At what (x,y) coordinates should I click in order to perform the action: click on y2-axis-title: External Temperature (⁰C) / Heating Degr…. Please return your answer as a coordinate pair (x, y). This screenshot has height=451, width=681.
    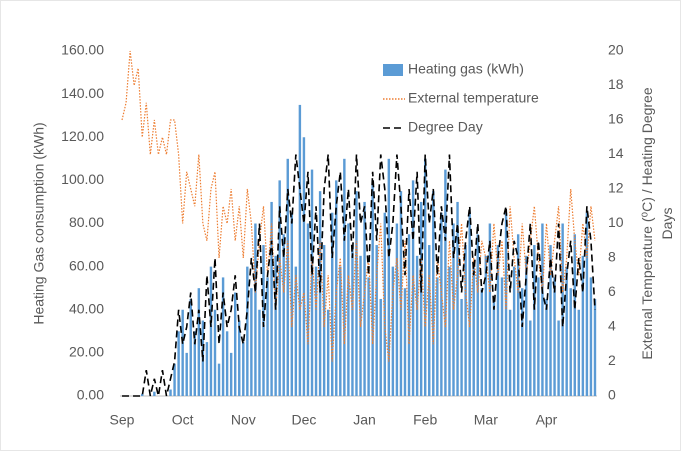
    Looking at the image, I should click on (657, 223).